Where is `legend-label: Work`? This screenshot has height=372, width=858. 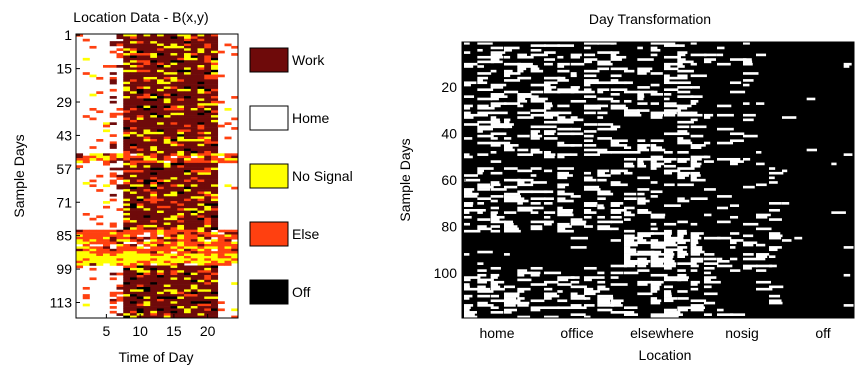 legend-label: Work is located at coordinates (308, 60).